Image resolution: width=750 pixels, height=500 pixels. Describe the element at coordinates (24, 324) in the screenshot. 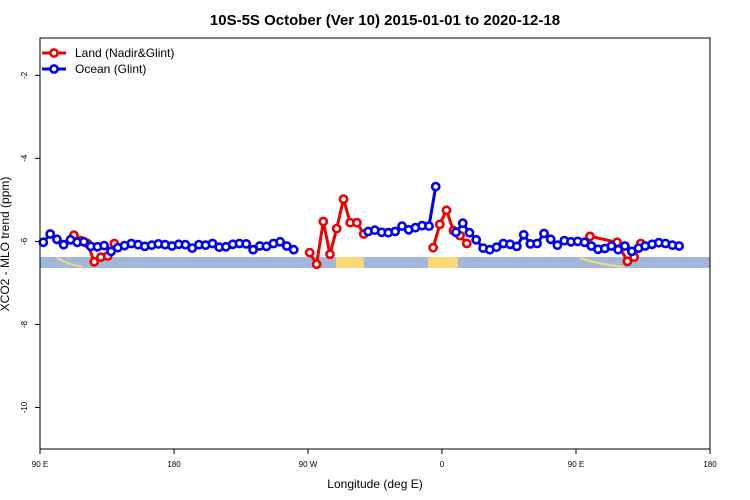

I see `y-tick-label-3: -8` at that location.